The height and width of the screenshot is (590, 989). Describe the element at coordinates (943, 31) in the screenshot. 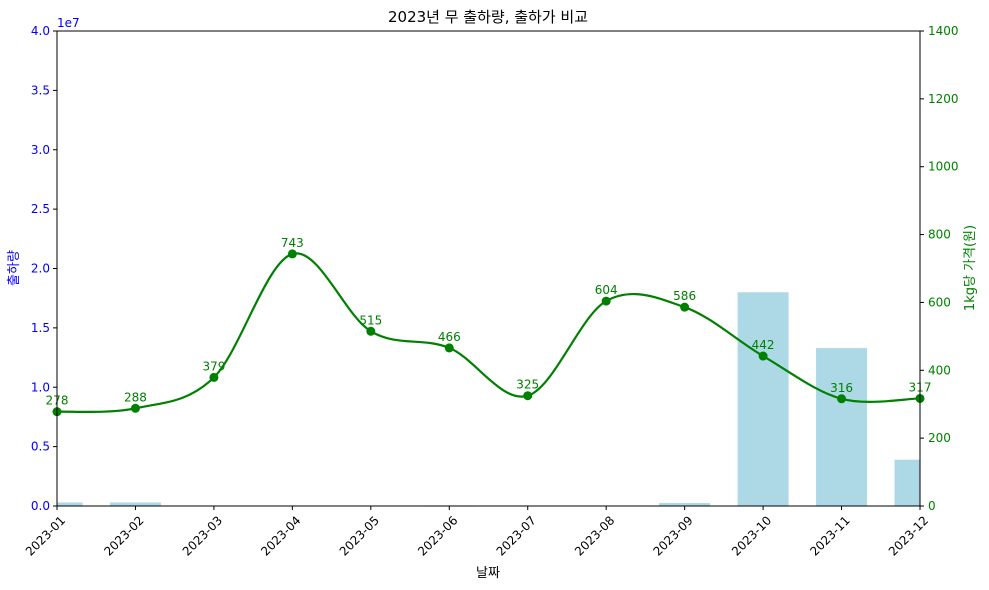

I see `right-tick-label: 1400` at that location.